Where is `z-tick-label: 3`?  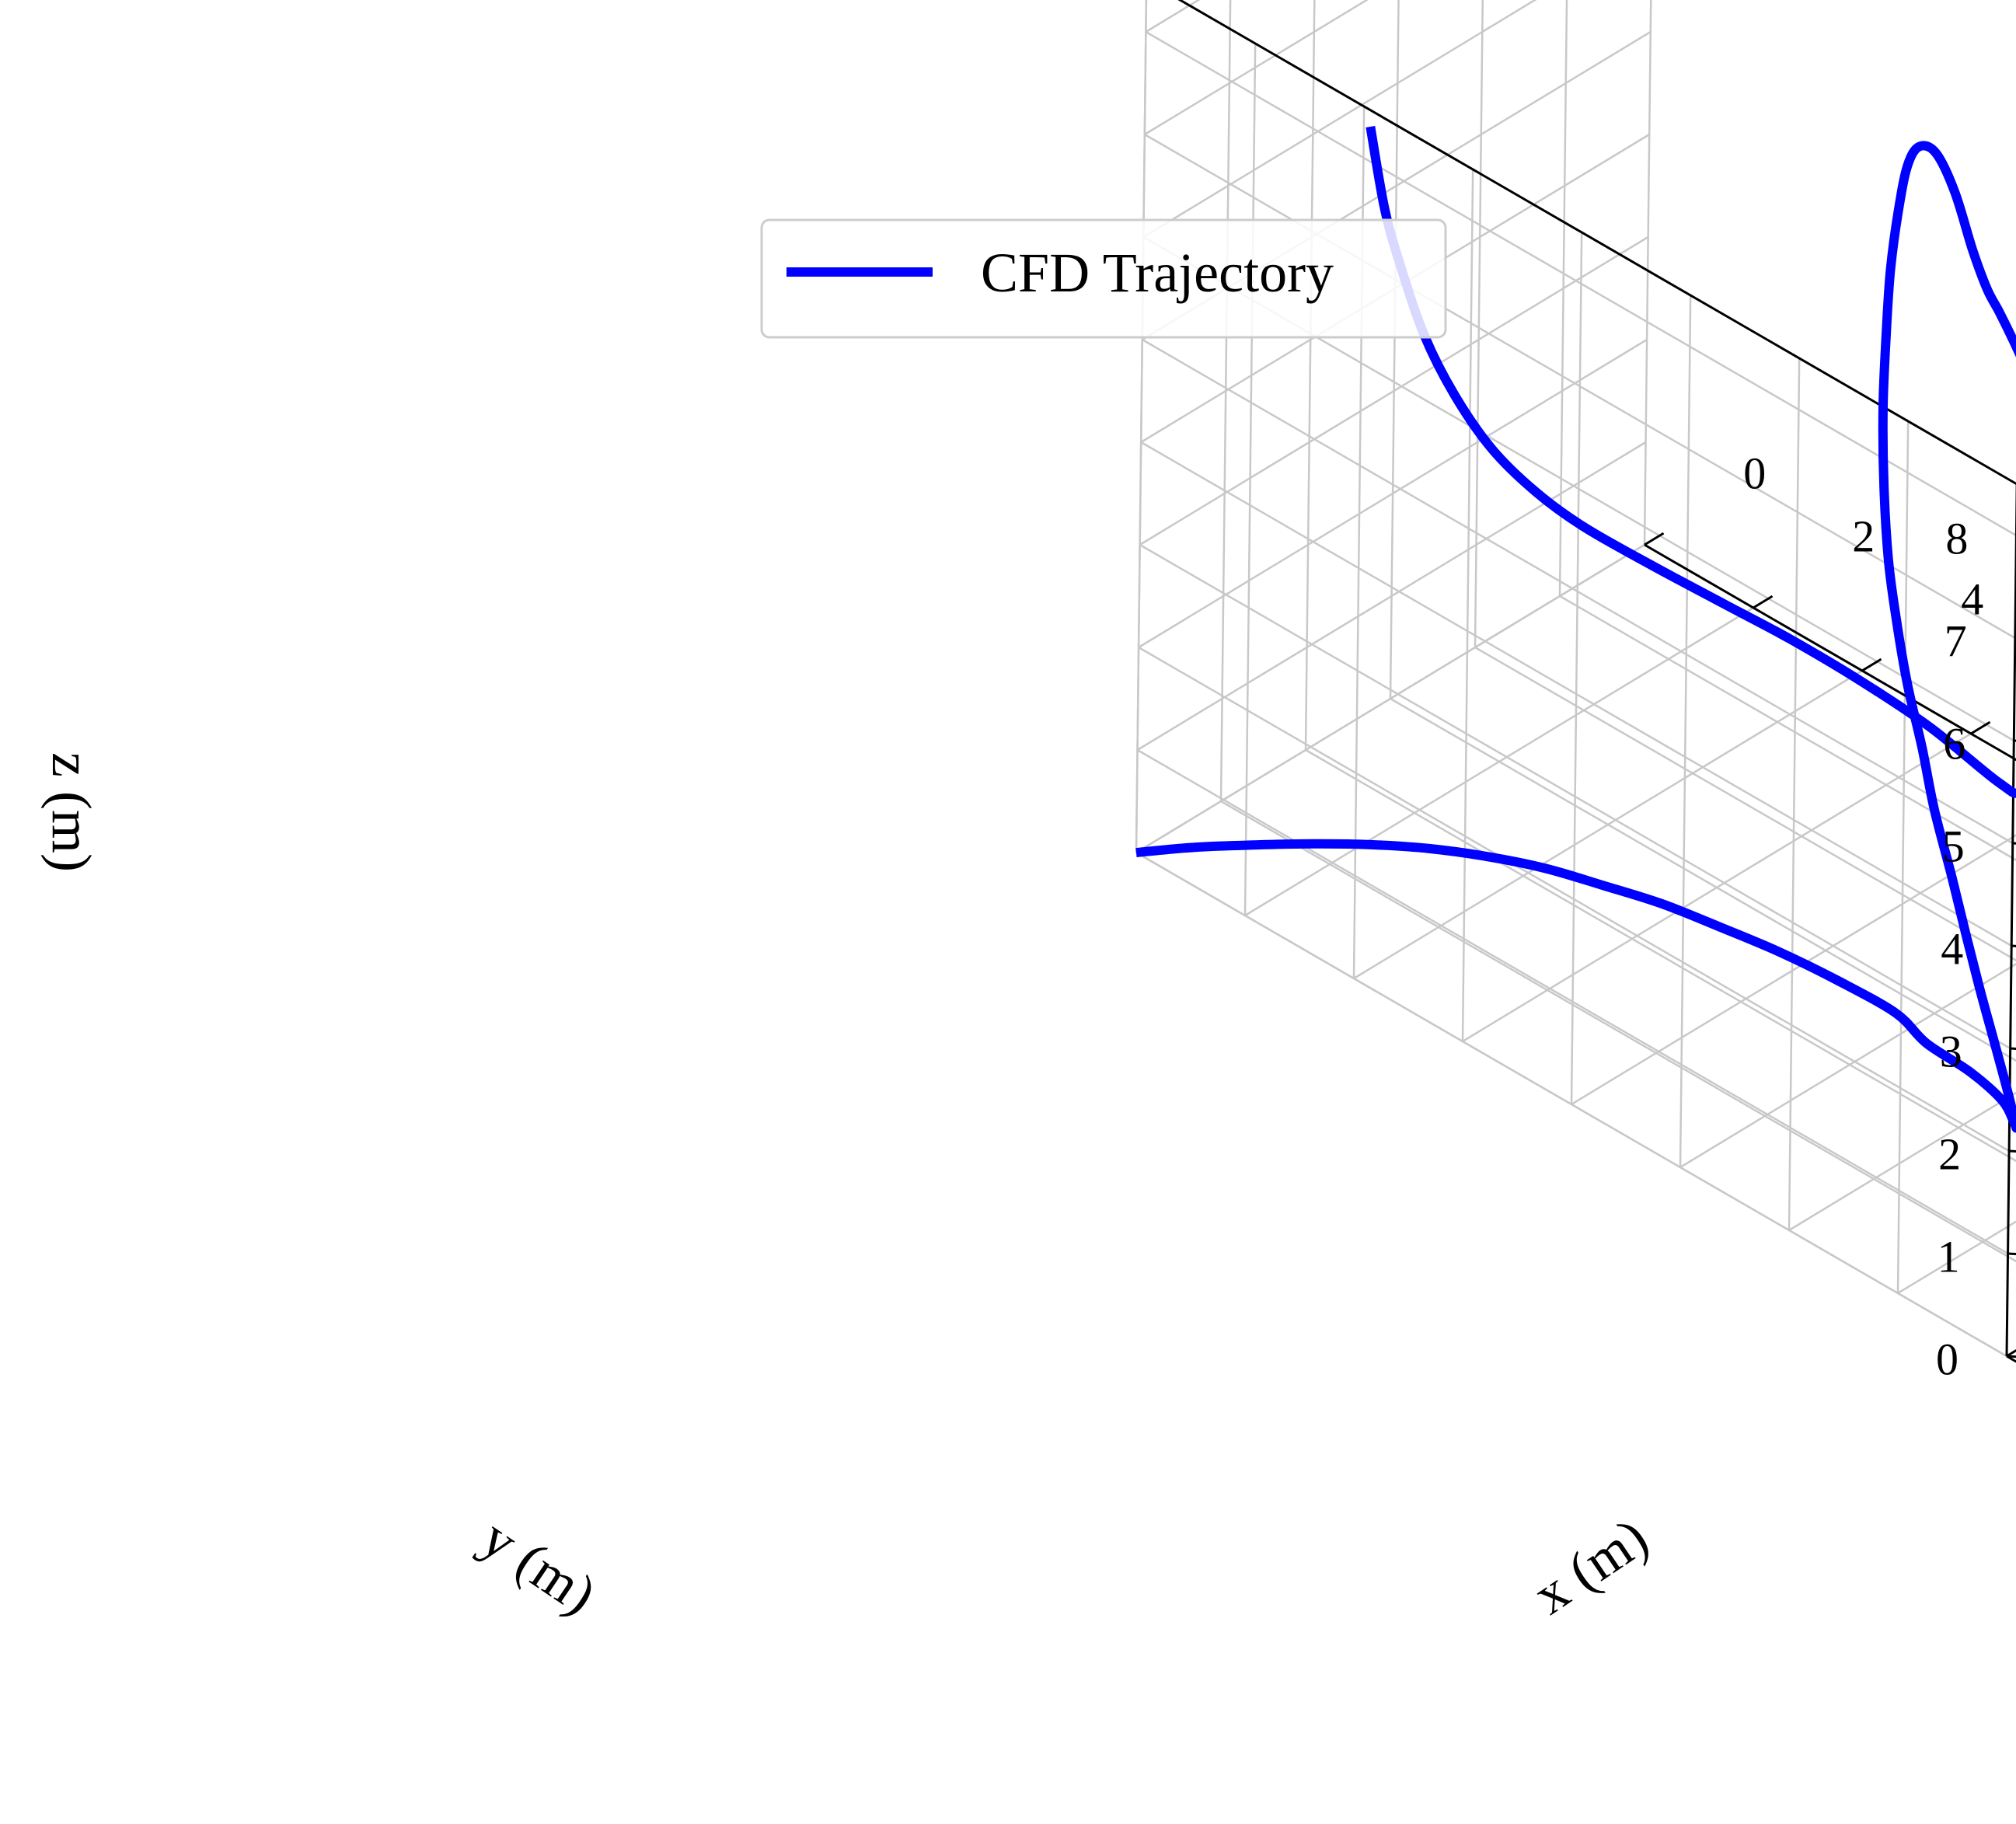
z-tick-label: 3 is located at coordinates (1951, 1051).